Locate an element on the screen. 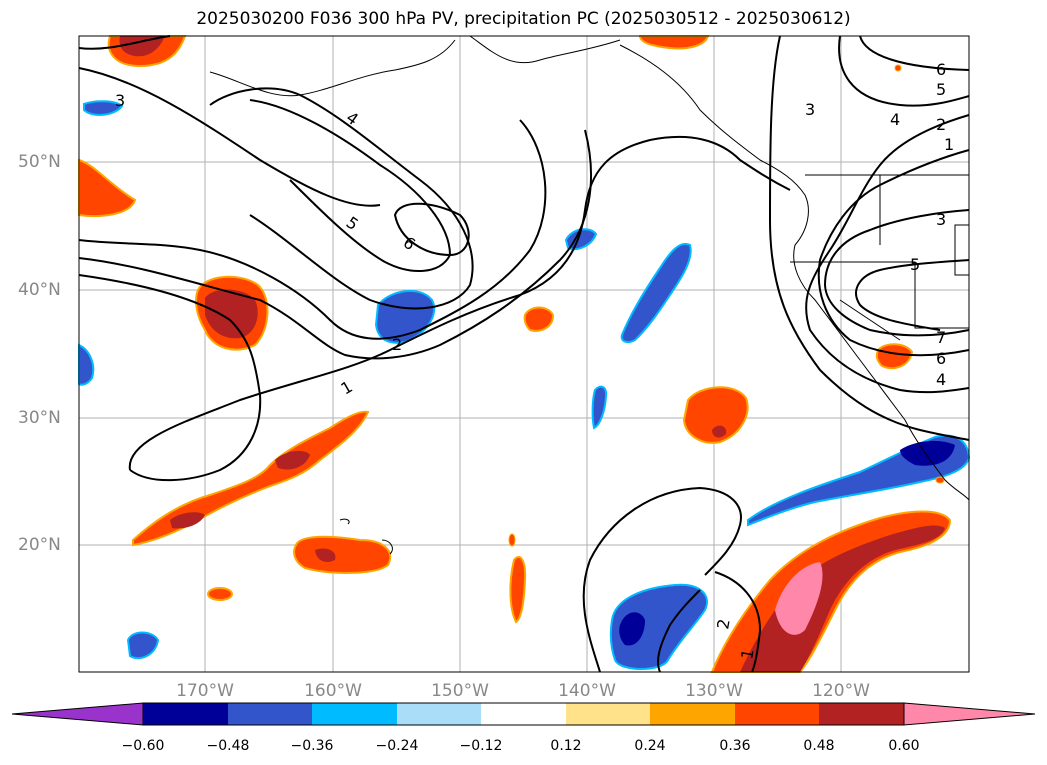 The width and height of the screenshot is (1047, 765). lon-label: 150°W is located at coordinates (460, 691).